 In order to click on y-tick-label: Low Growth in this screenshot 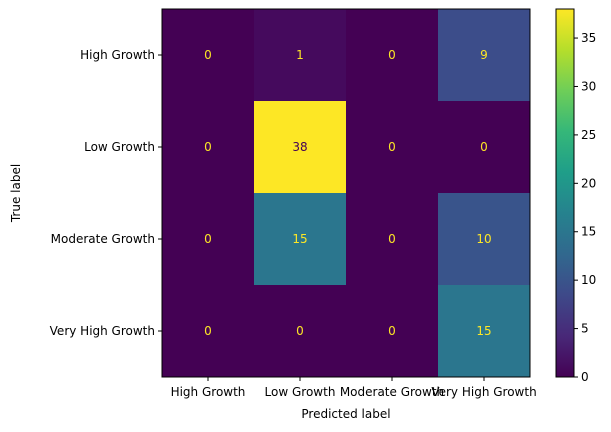, I will do `click(119, 147)`.